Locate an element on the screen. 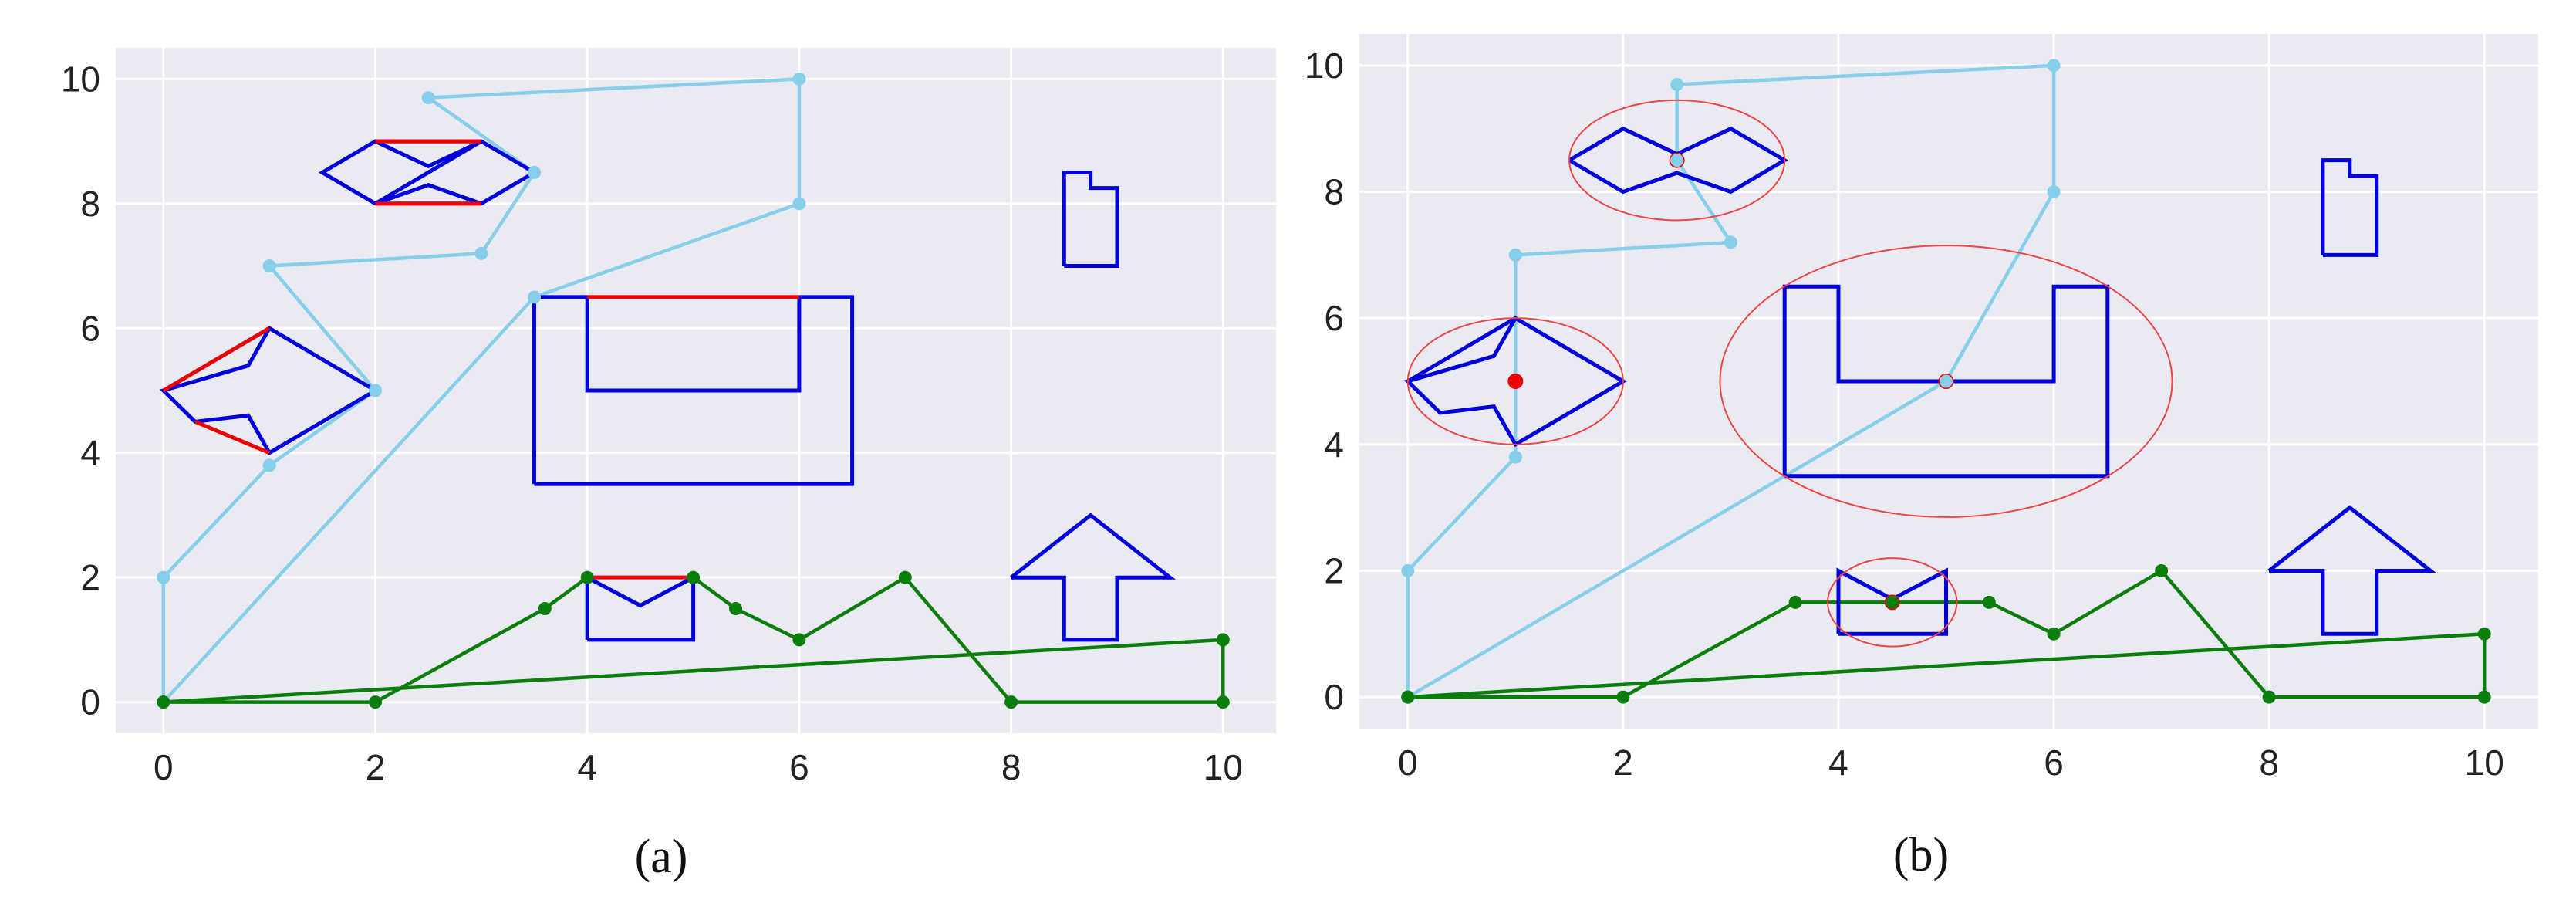  caption-a: (a) is located at coordinates (661, 857).